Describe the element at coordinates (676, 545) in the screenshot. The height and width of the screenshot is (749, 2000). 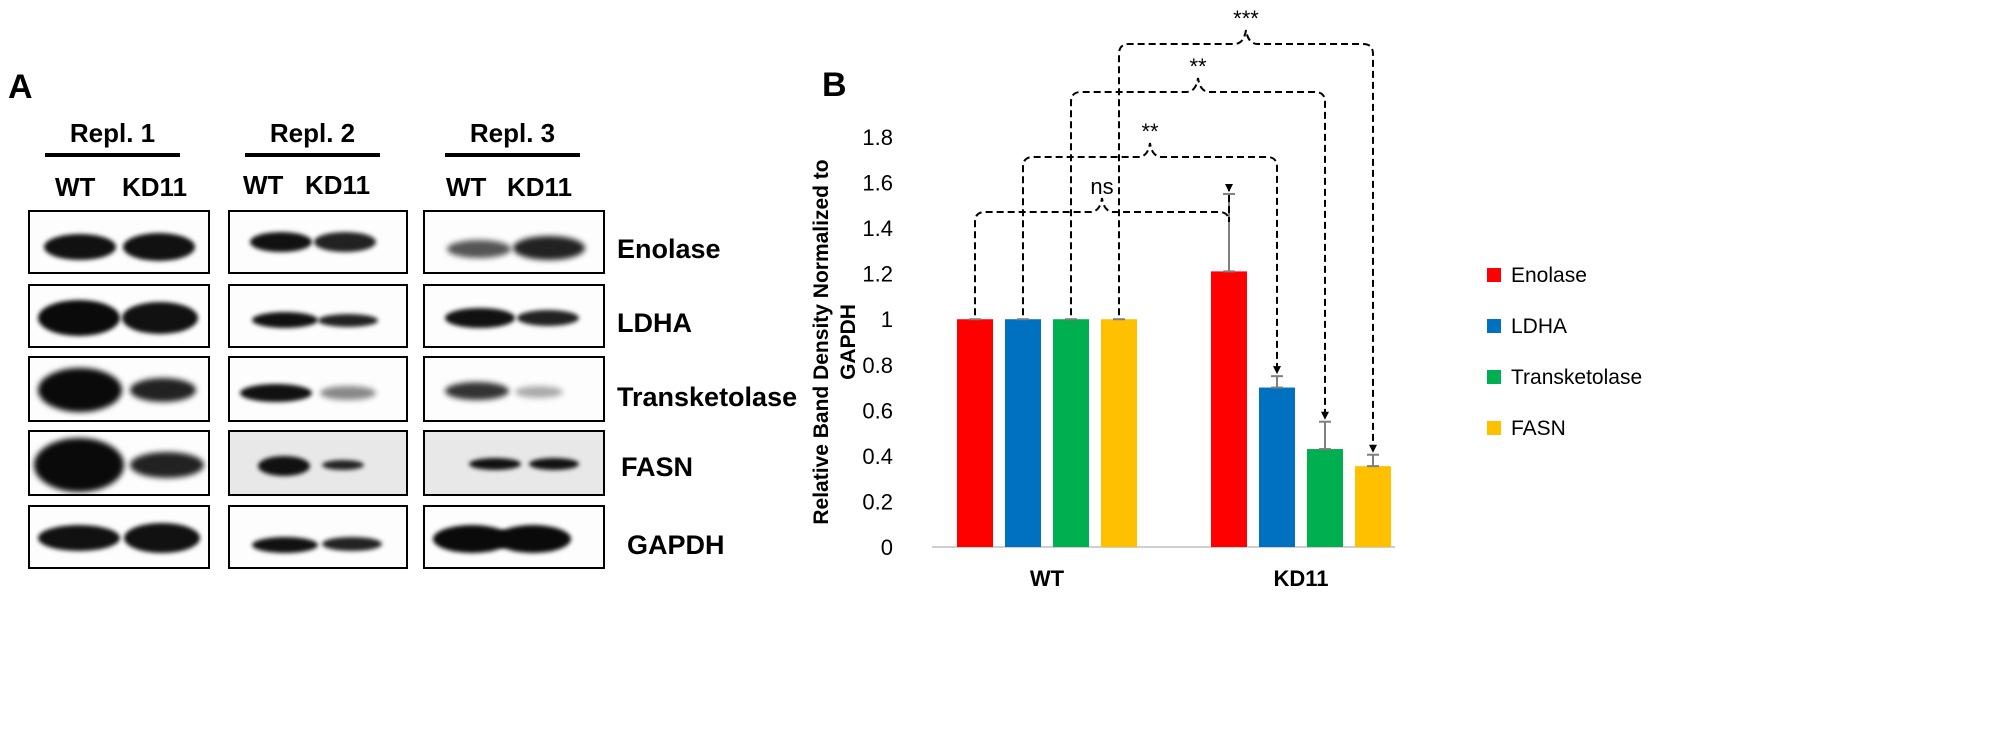
I see `protein-label-gapdh: GAPDH` at that location.